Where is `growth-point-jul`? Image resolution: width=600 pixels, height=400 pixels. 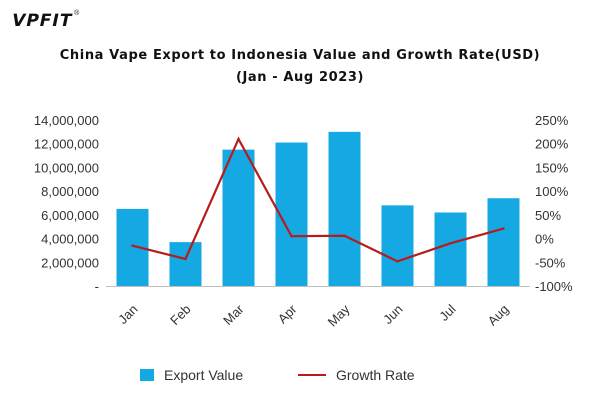
growth-point-jul is located at coordinates (450, 243).